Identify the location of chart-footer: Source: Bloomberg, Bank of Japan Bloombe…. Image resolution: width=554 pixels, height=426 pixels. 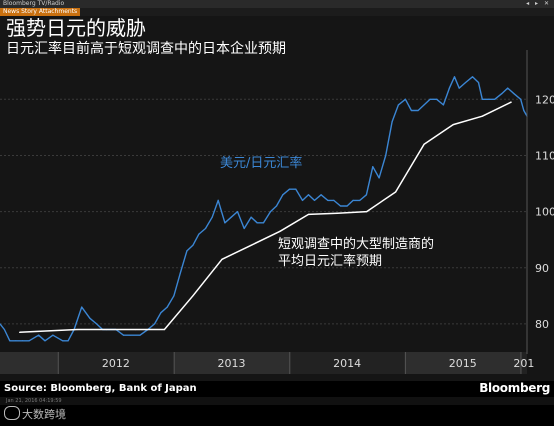
(277, 389).